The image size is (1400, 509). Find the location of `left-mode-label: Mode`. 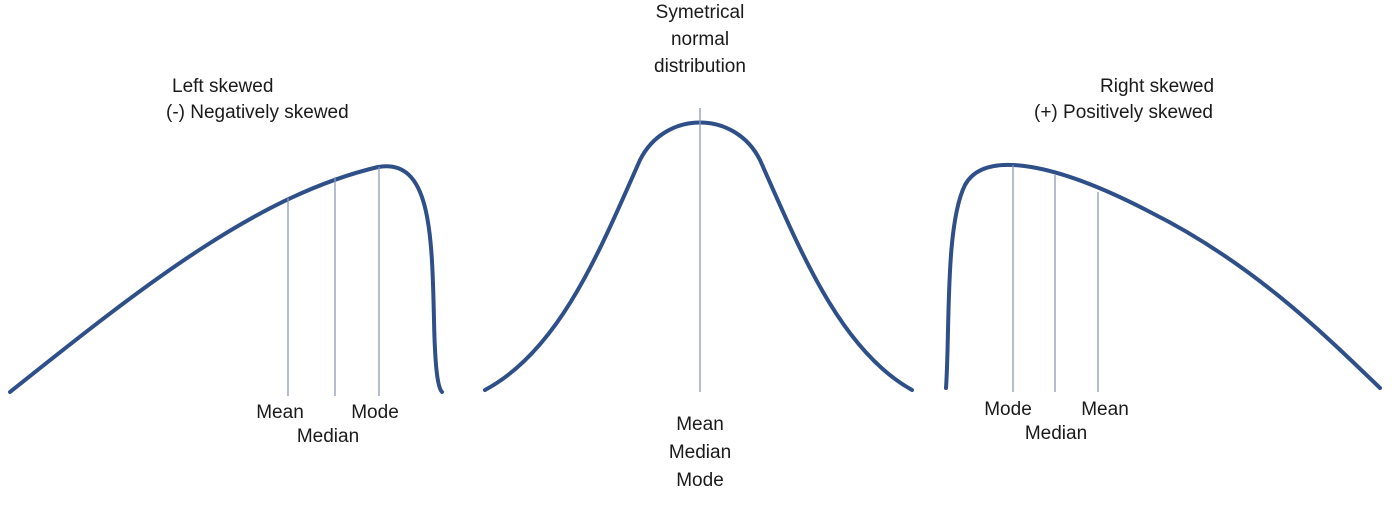

left-mode-label: Mode is located at coordinates (375, 412).